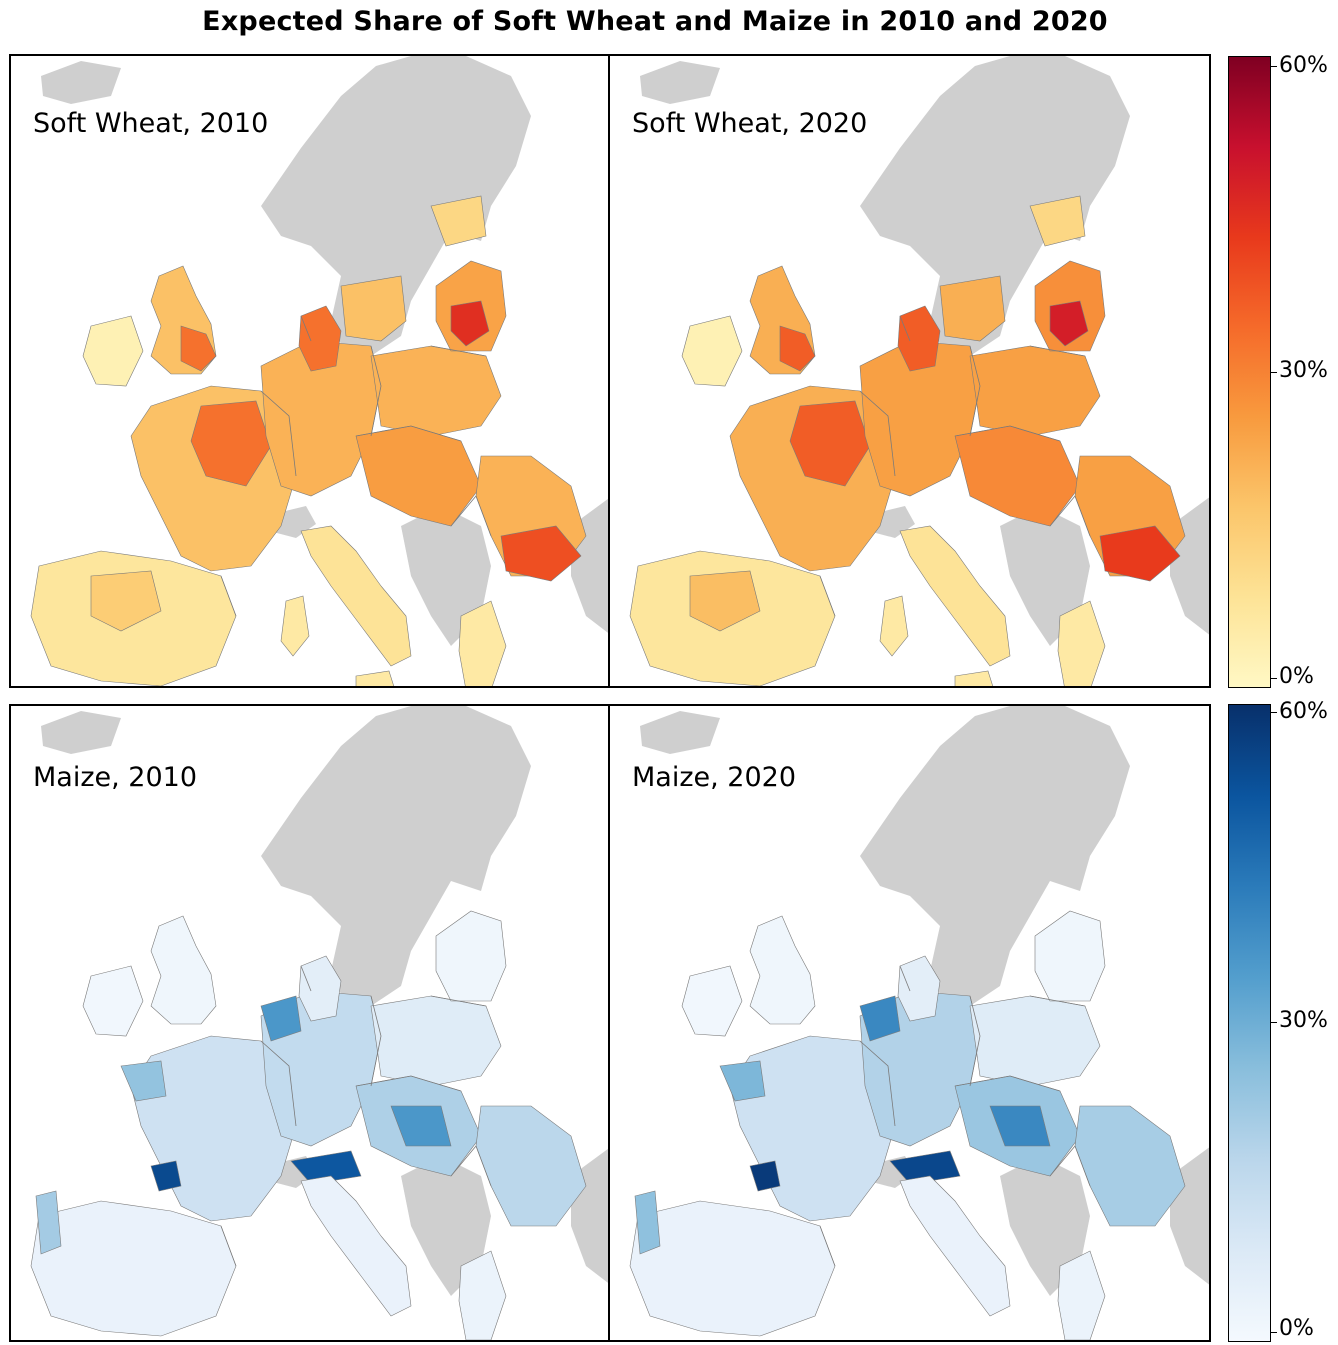 This screenshot has height=1345, width=1338. I want to click on region-portugal-north, so click(48, 1222).